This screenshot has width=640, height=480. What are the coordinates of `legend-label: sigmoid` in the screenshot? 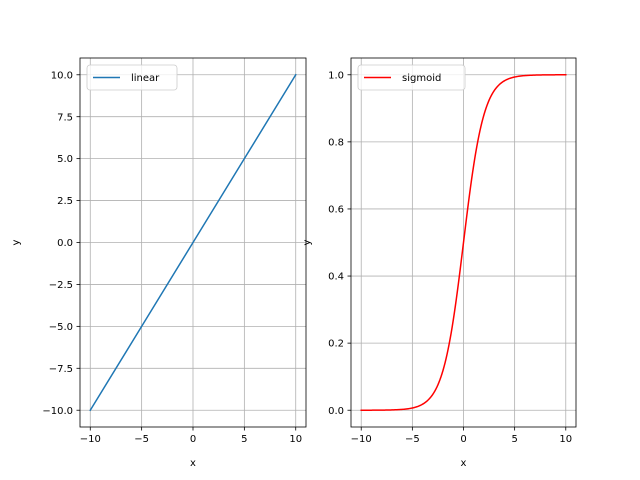 It's located at (421, 78).